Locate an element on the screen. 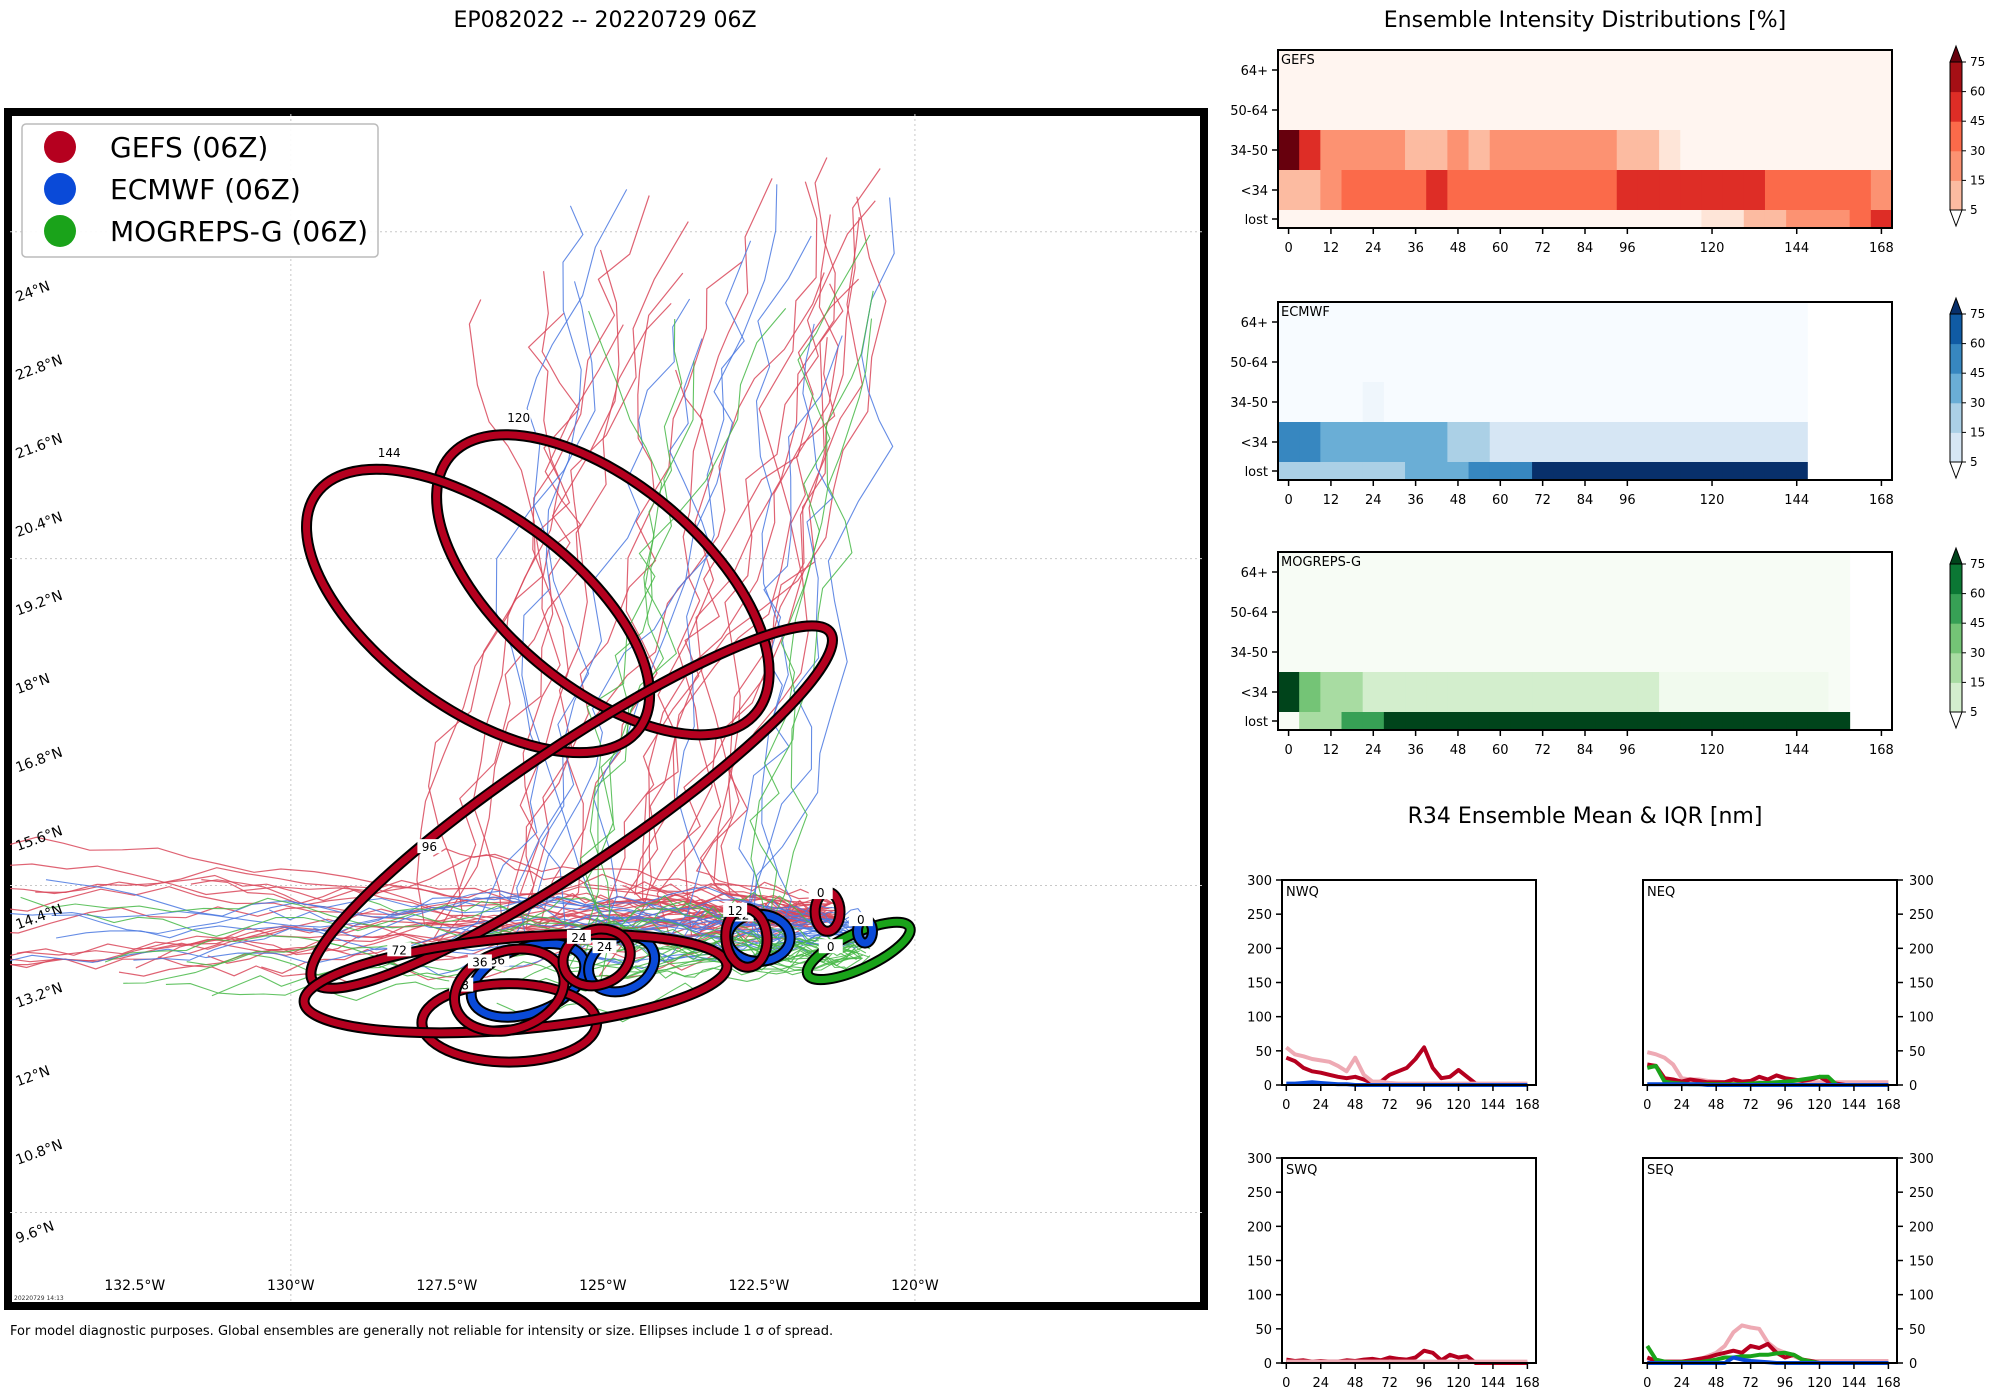 This screenshot has height=1400, width=2000. colorbar-tick-label: 15 is located at coordinates (1977, 180).